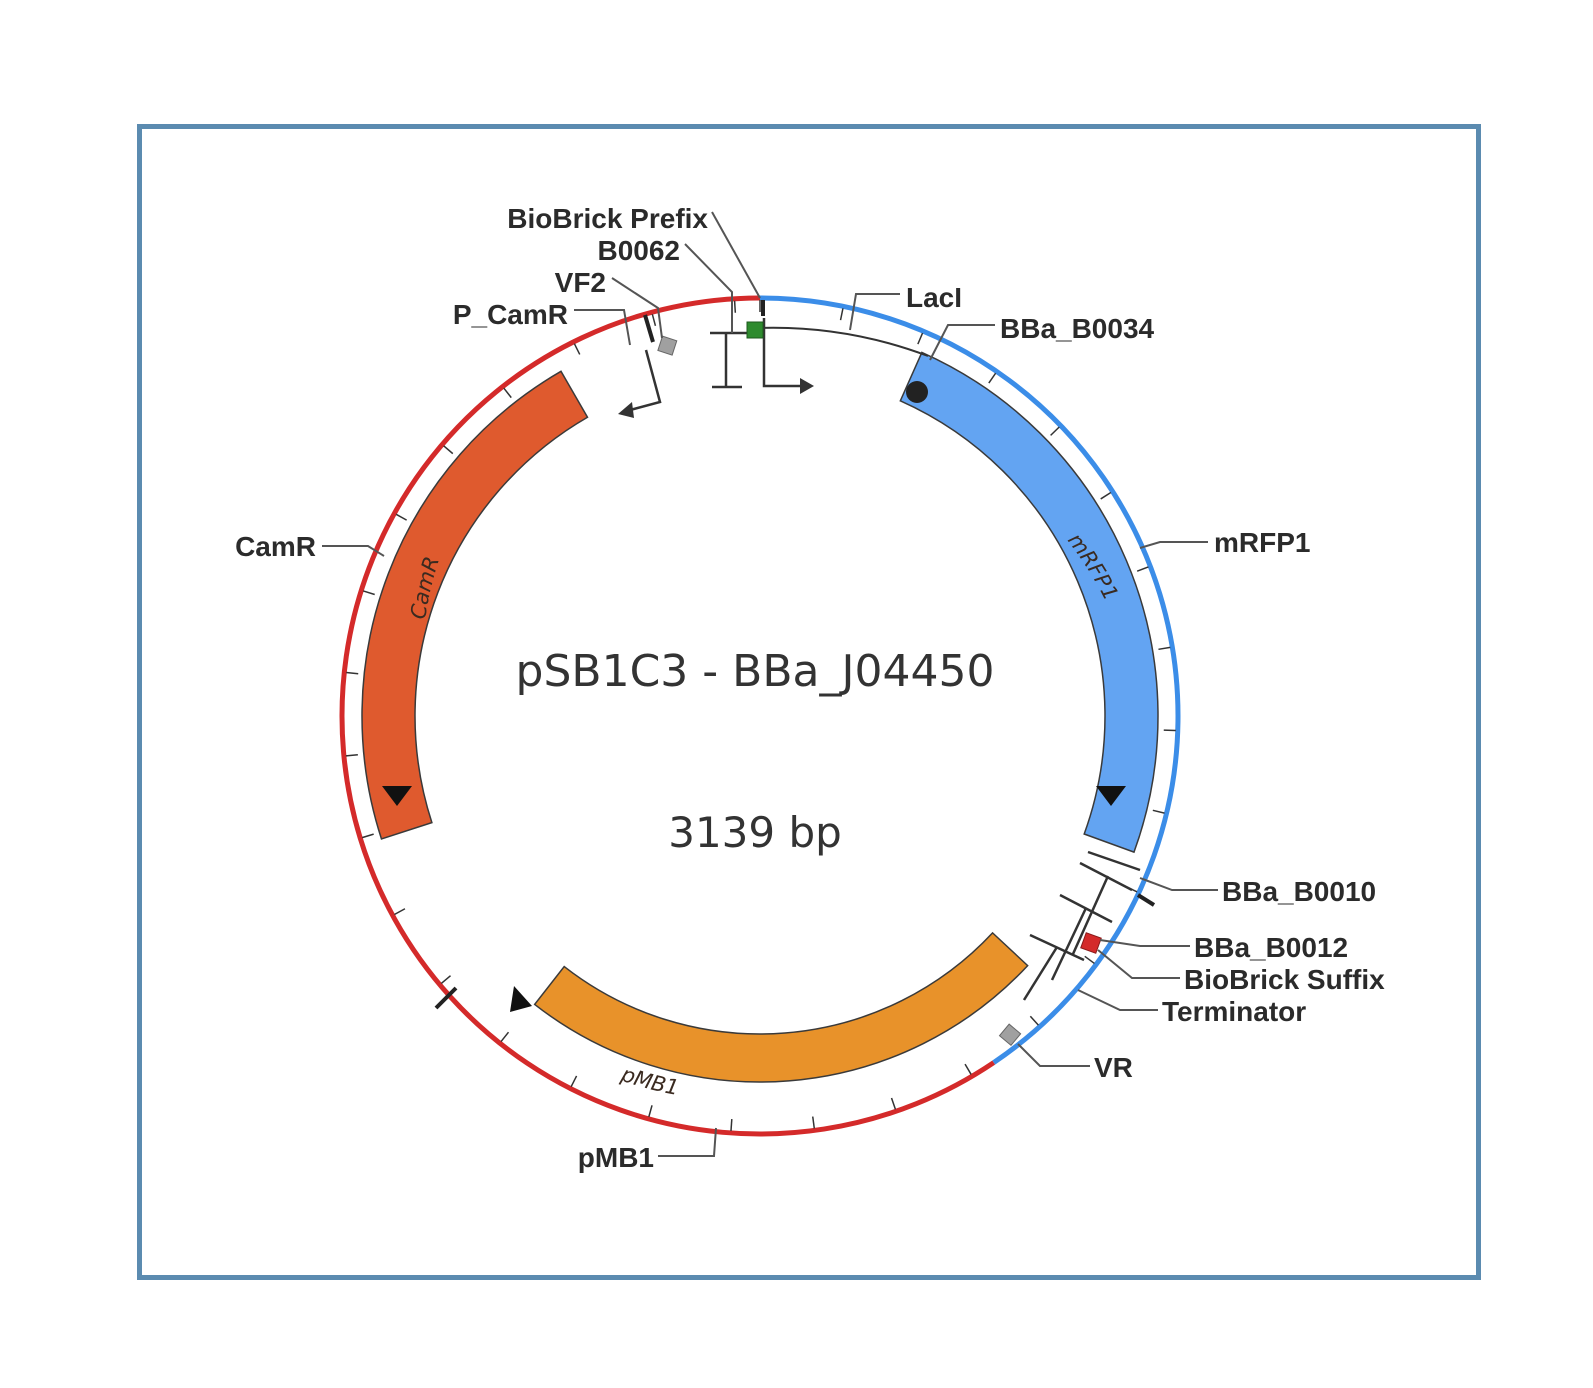  I want to click on label-mrfp1: mRFP1, so click(1262, 542).